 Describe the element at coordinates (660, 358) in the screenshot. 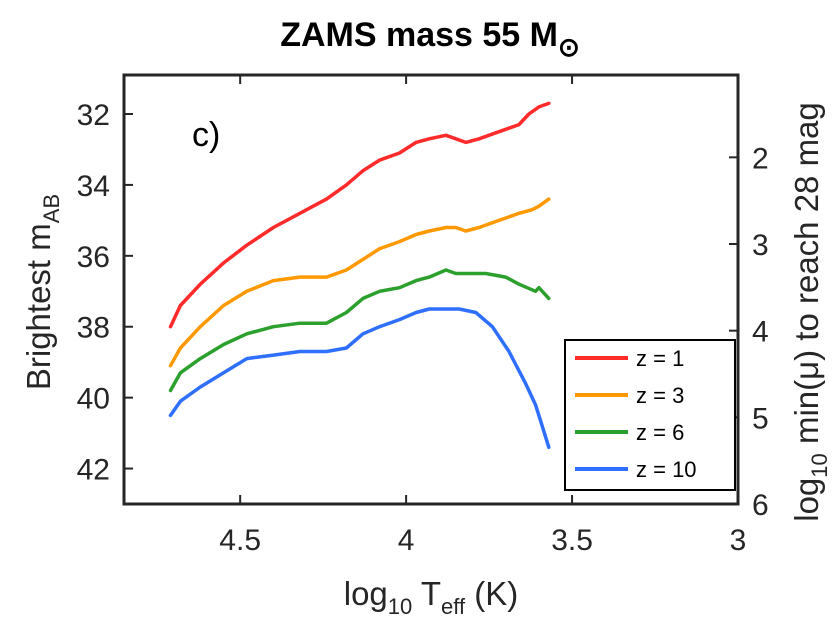

I see `legend-label-z1: z = 1` at that location.